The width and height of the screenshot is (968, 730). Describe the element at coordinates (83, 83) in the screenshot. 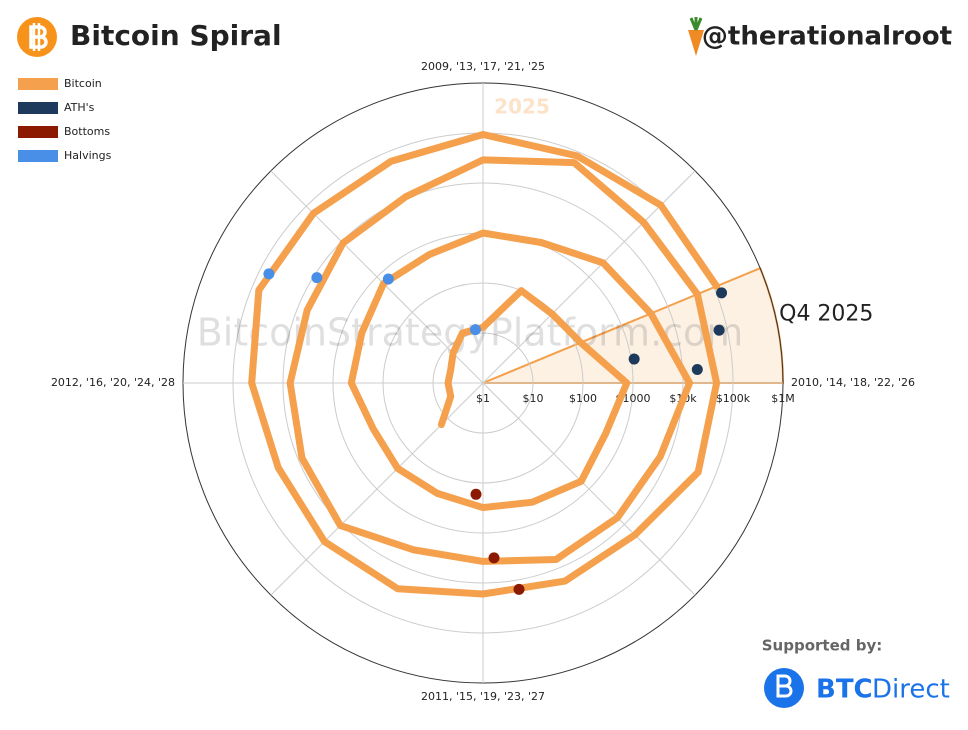

I see `legend-label: Bitcoin` at that location.